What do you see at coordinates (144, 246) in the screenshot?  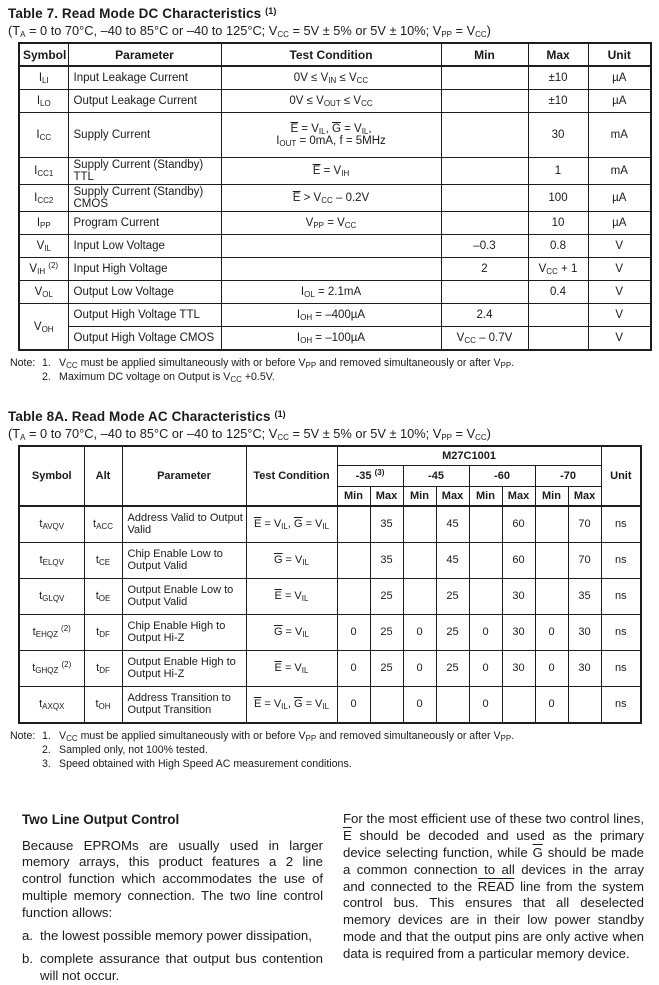 I see `table-cell: Input Low Voltage` at bounding box center [144, 246].